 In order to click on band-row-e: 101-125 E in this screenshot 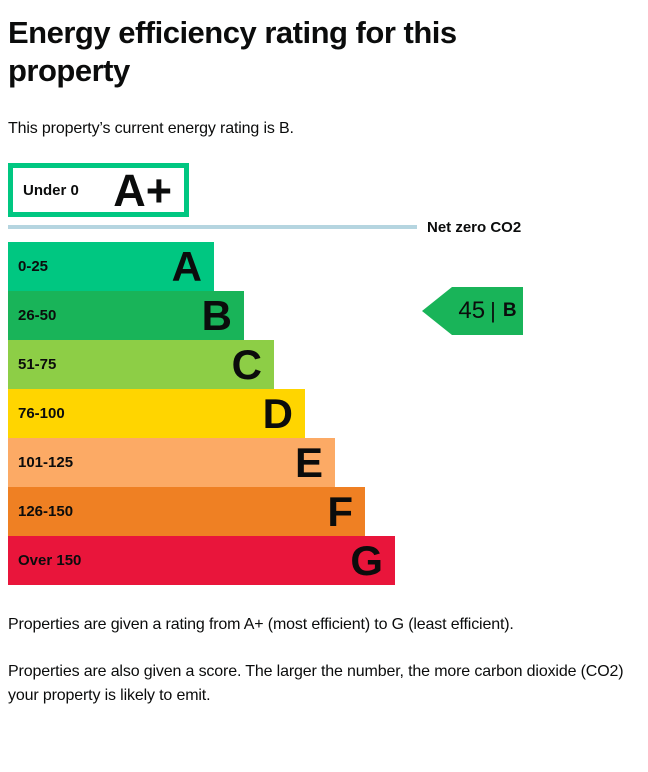, I will do `click(171, 462)`.